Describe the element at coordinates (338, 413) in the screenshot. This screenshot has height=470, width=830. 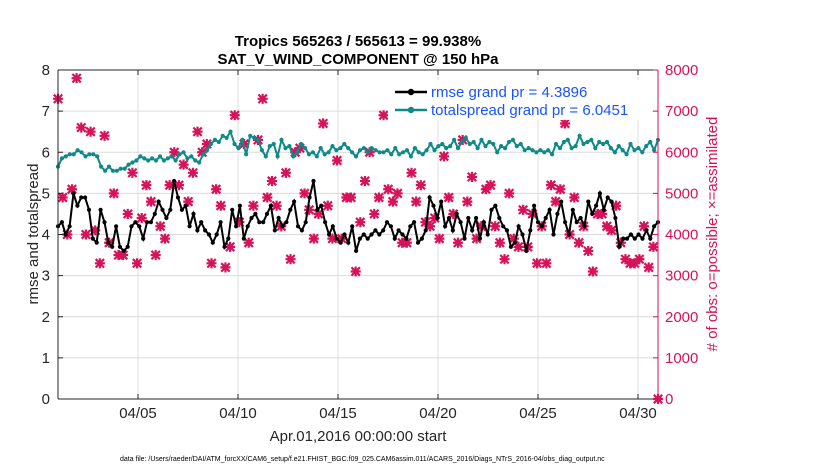
I see `x-tick-label: 04/15` at that location.